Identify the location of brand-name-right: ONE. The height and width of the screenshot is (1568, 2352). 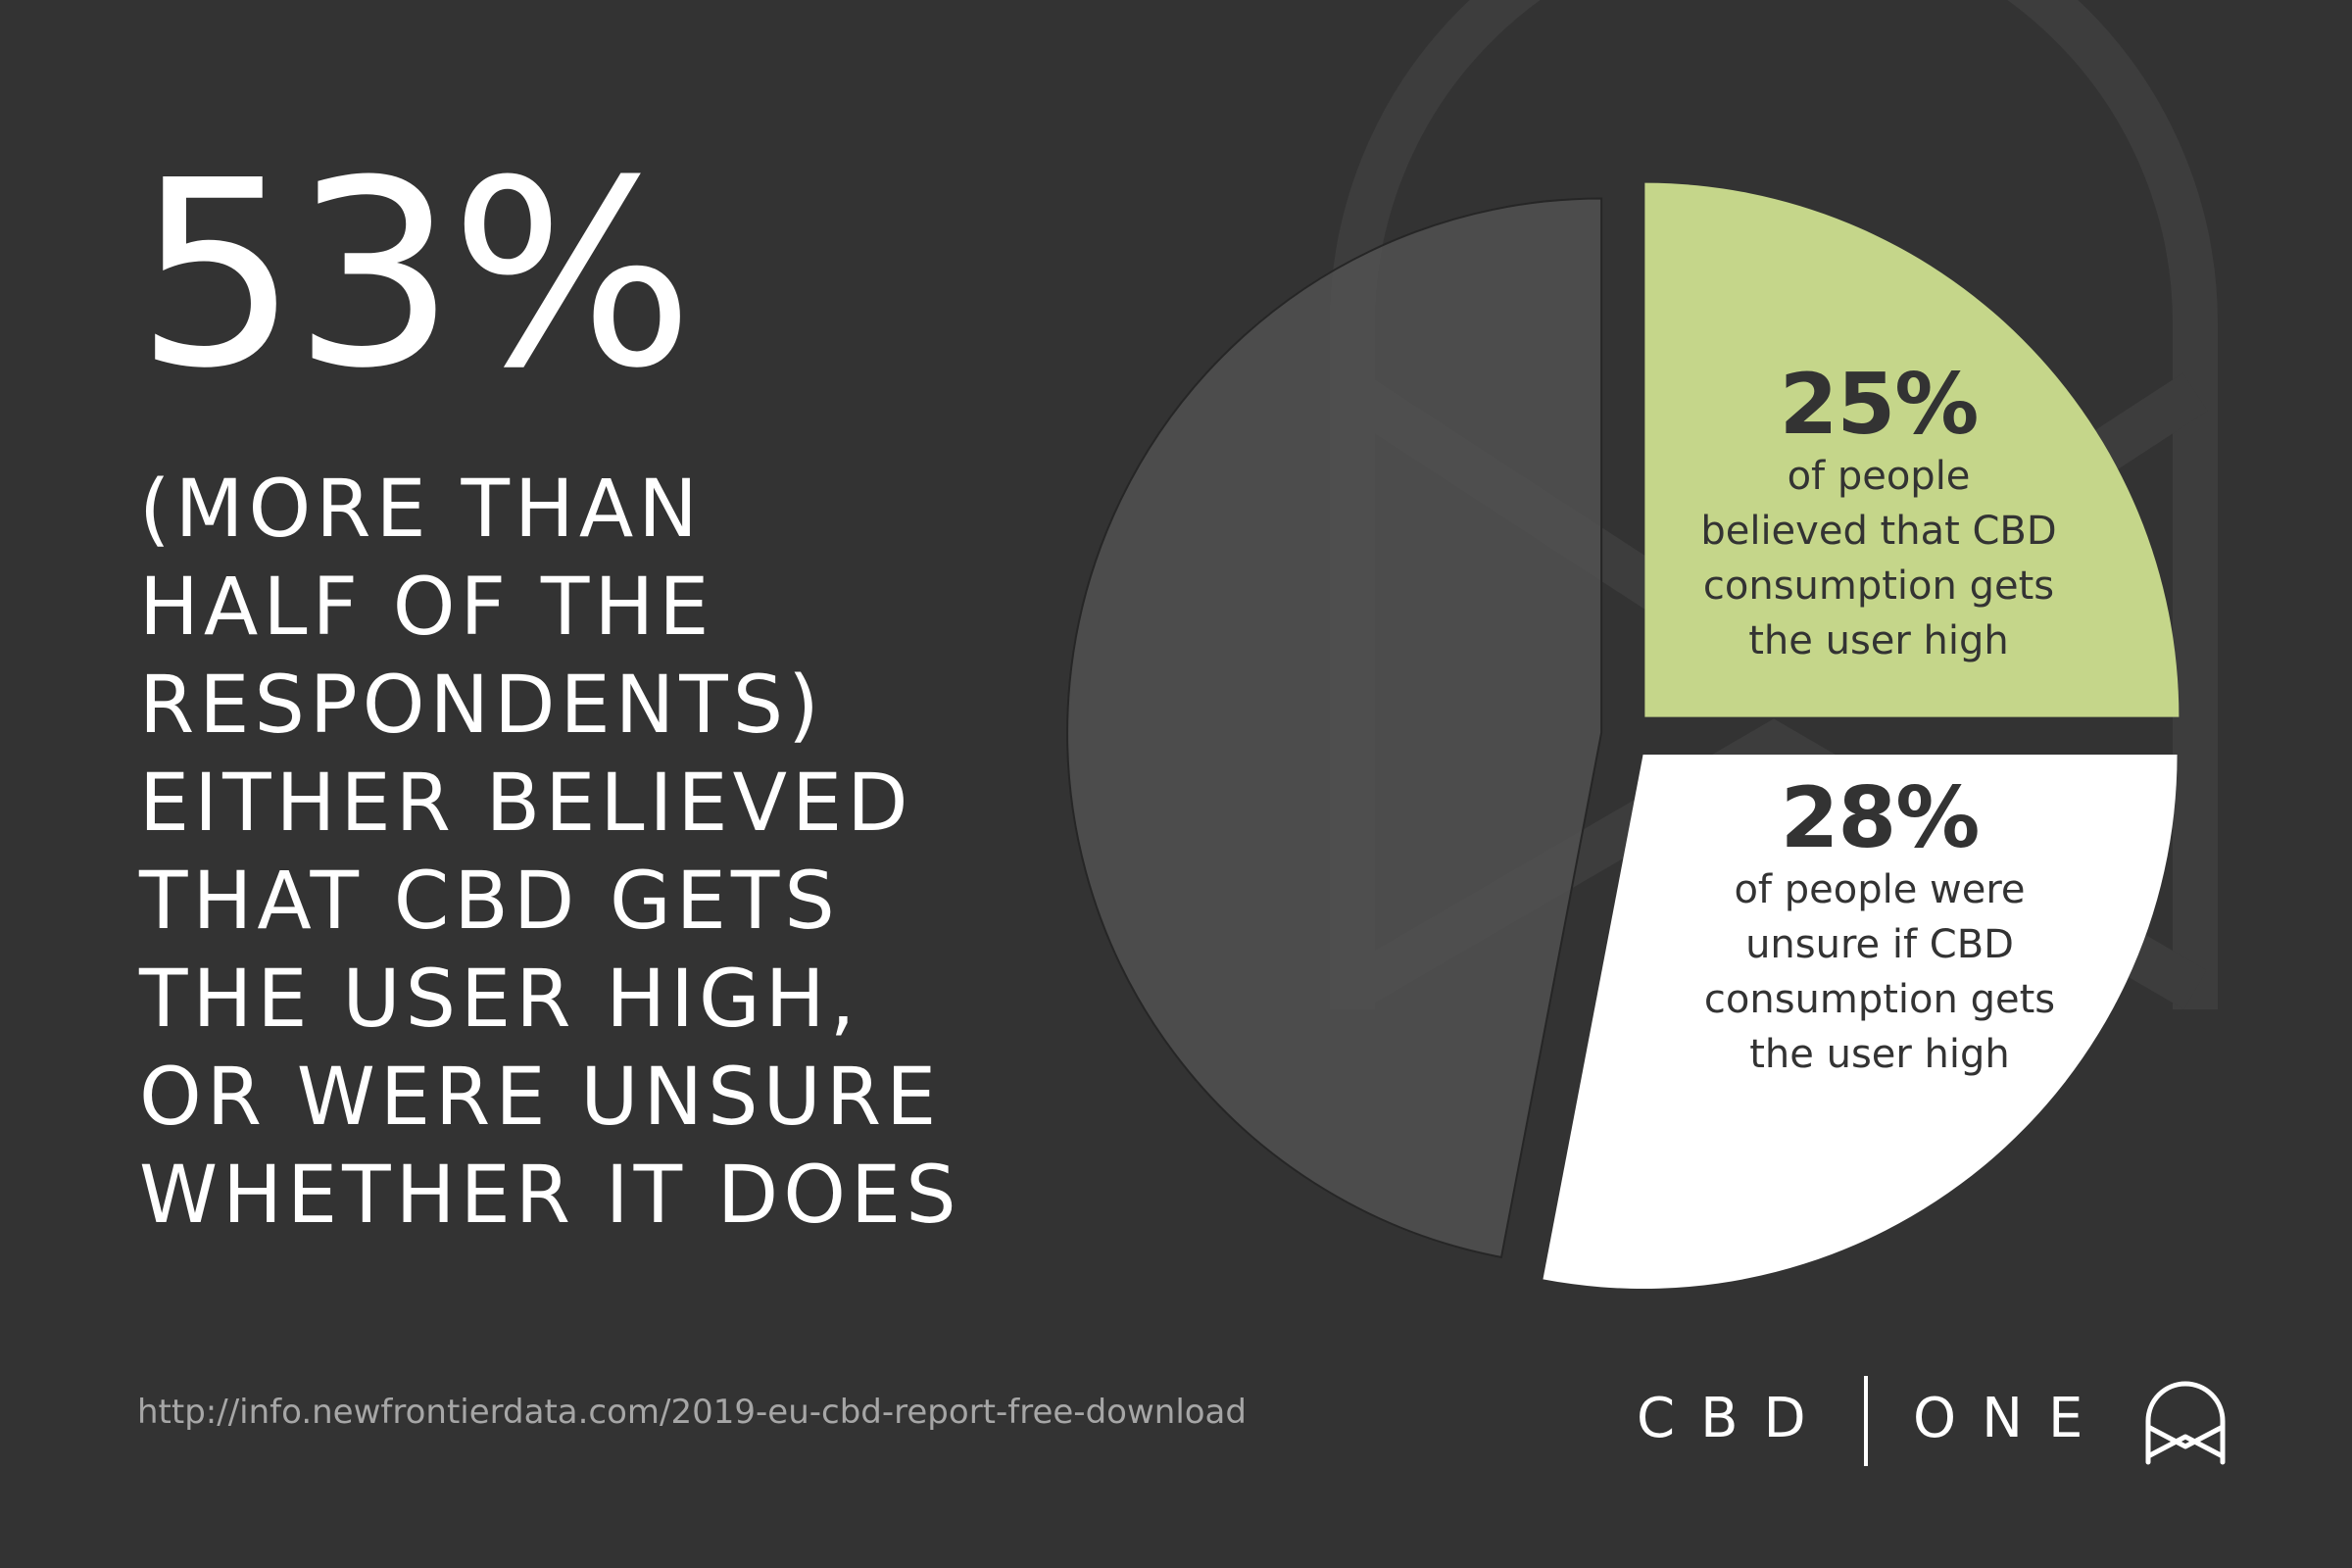
(2011, 1418).